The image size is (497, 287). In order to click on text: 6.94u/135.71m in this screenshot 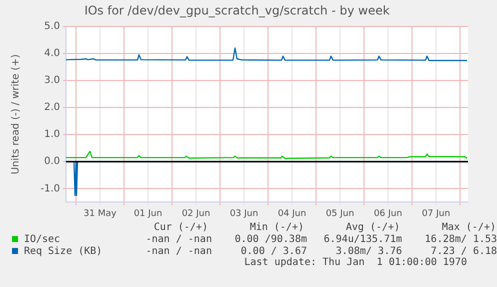, I will do `click(362, 239)`.